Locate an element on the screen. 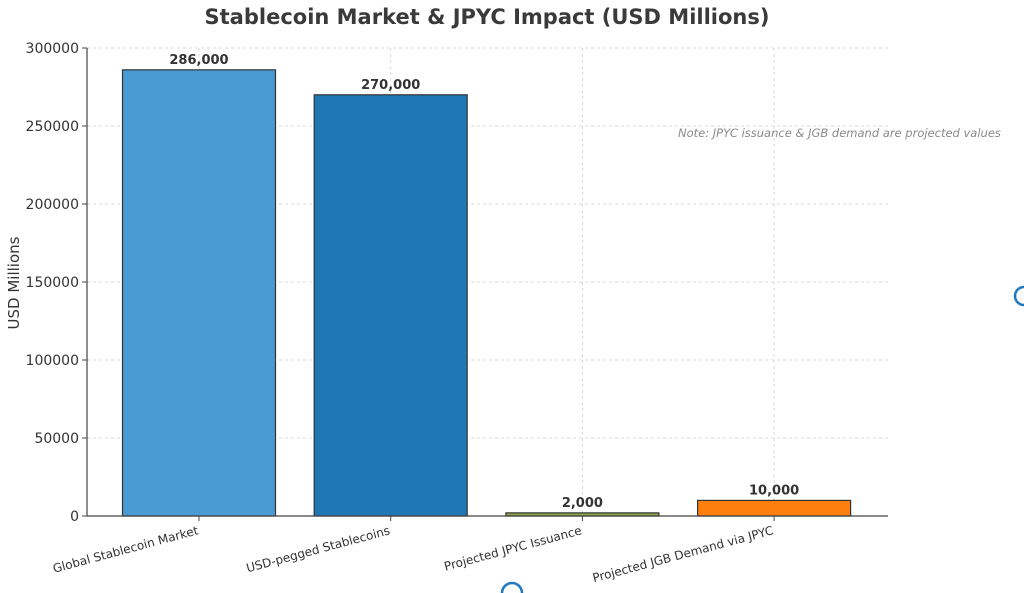  bottom-resize-handle is located at coordinates (512, 587).